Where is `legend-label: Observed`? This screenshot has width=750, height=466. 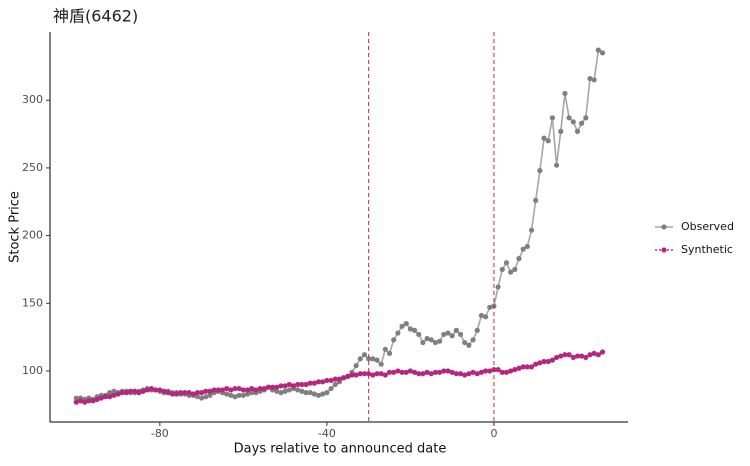
legend-label: Observed is located at coordinates (707, 226).